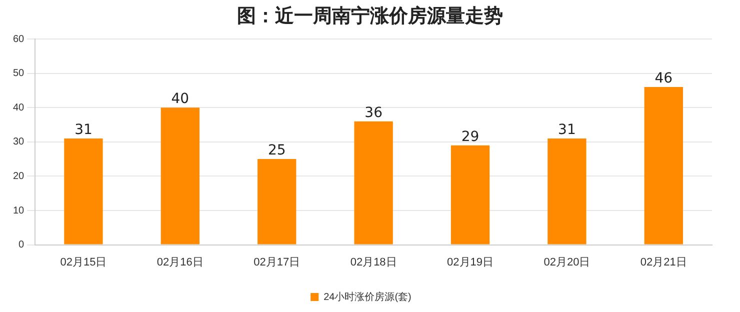 The image size is (740, 312). What do you see at coordinates (19, 74) in the screenshot?
I see `y-tick-label: 50` at bounding box center [19, 74].